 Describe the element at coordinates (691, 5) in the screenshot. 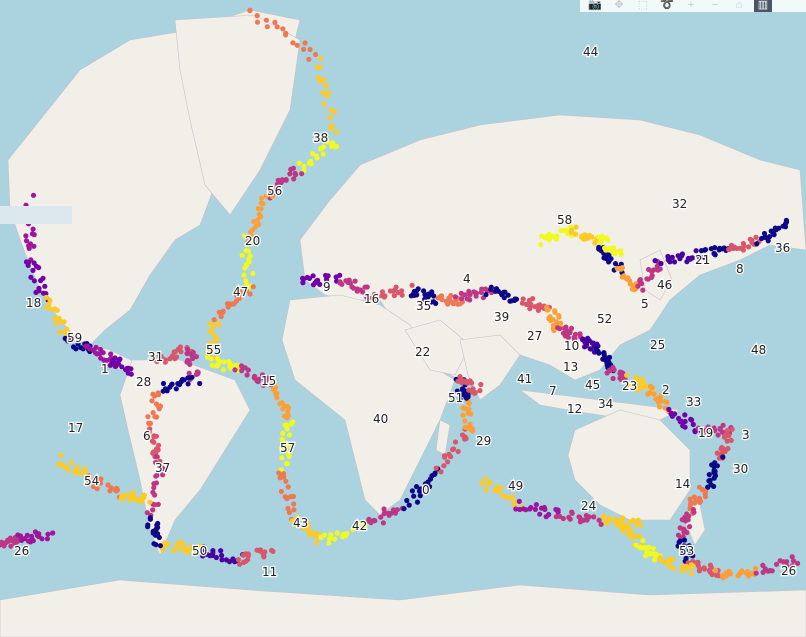

I see `zoom-in-icon: +` at that location.